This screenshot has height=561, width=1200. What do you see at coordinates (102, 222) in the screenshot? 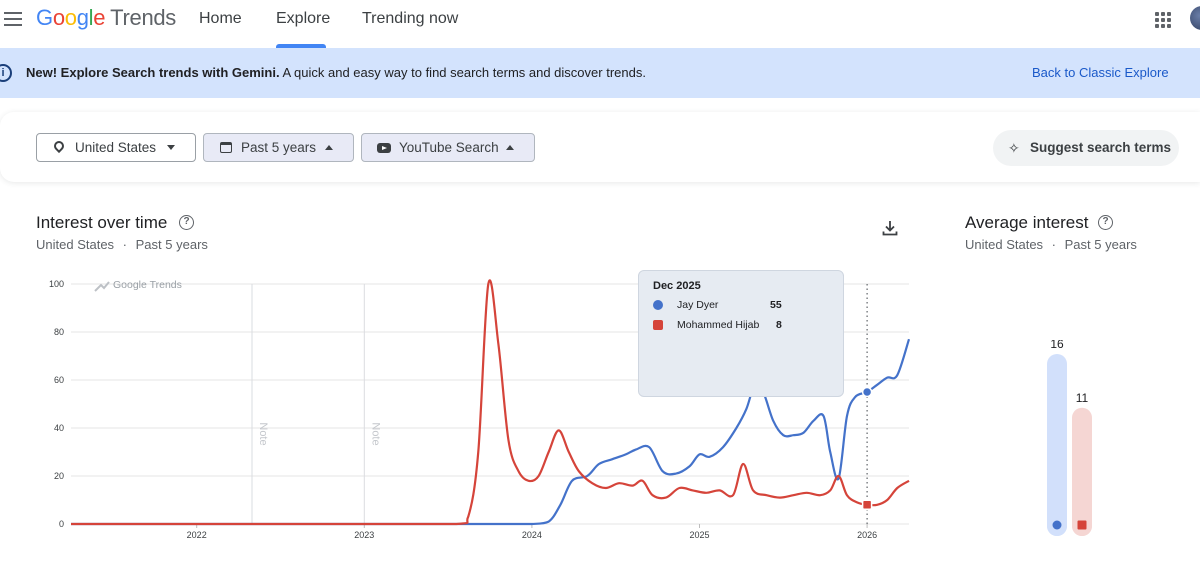
I see `interest-over-time-title: Interest over time` at bounding box center [102, 222].